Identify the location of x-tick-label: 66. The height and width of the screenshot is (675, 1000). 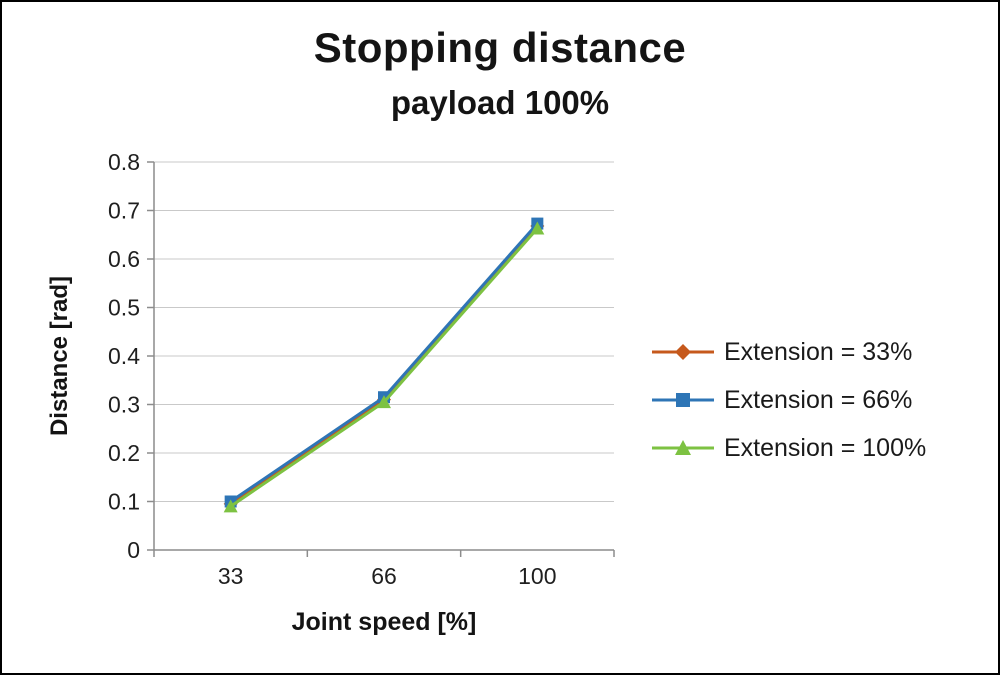
(384, 576).